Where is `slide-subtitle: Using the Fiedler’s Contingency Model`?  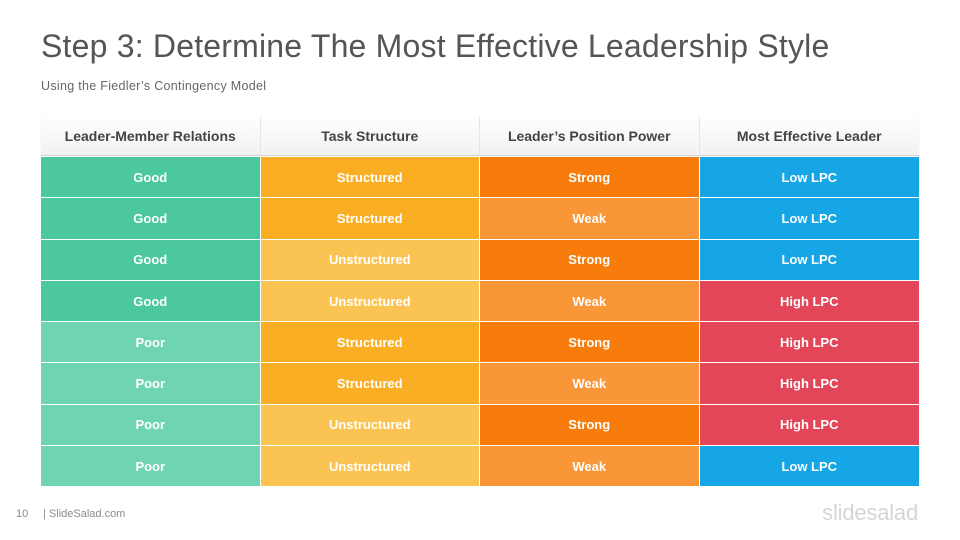
slide-subtitle: Using the Fiedler’s Contingency Model is located at coordinates (154, 86).